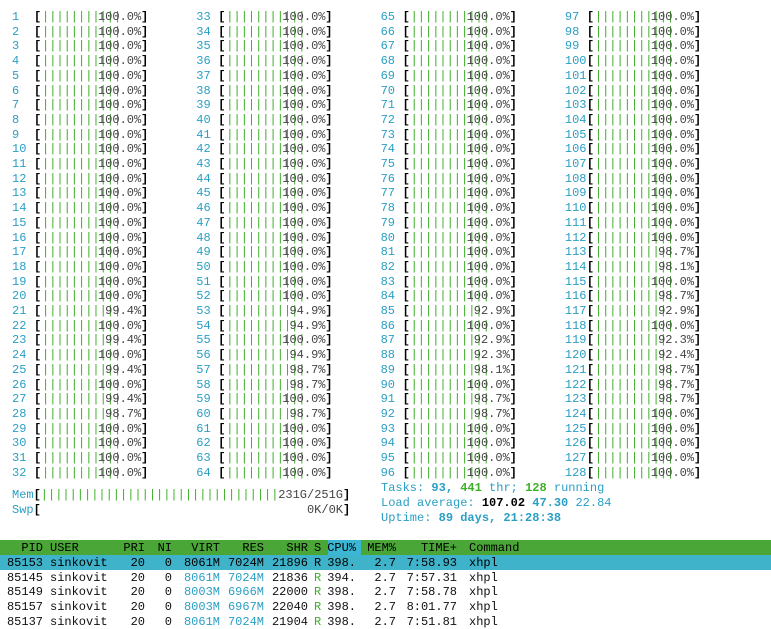 This screenshot has width=771, height=629. Describe the element at coordinates (431, 577) in the screenshot. I see `process-cell: 7:57.31` at that location.